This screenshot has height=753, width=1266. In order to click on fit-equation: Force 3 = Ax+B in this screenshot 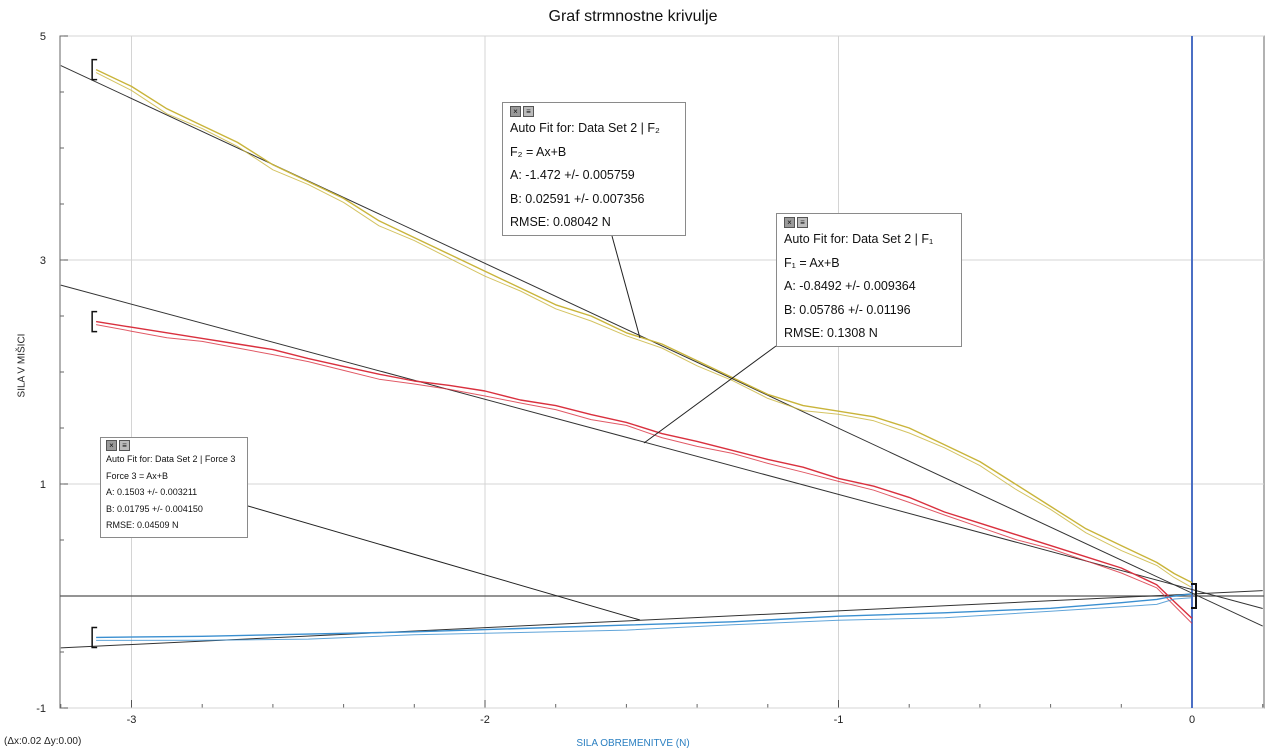, I will do `click(137, 475)`.